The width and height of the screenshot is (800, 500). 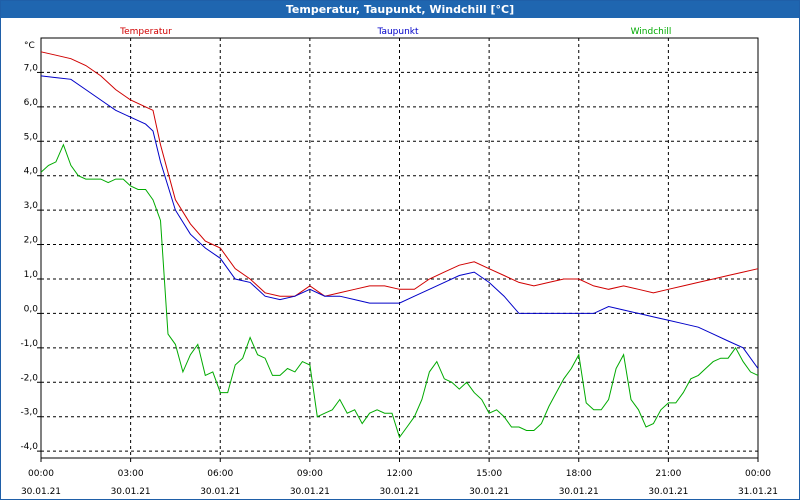 What do you see at coordinates (29, 447) in the screenshot?
I see `y-tick-label: -4,0` at bounding box center [29, 447].